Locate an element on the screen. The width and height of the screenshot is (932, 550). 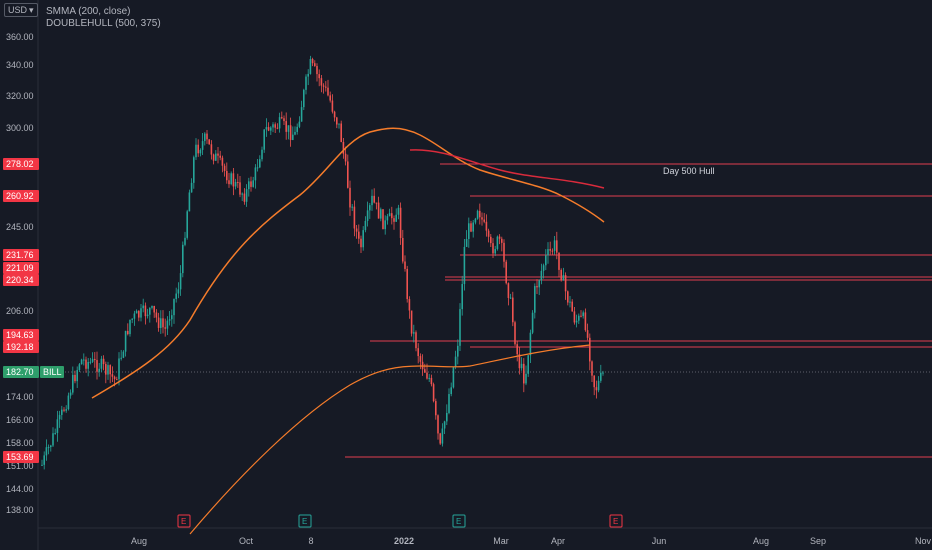
indicator-doublehull: DOUBLEHULL (500, 375) is located at coordinates (103, 23).